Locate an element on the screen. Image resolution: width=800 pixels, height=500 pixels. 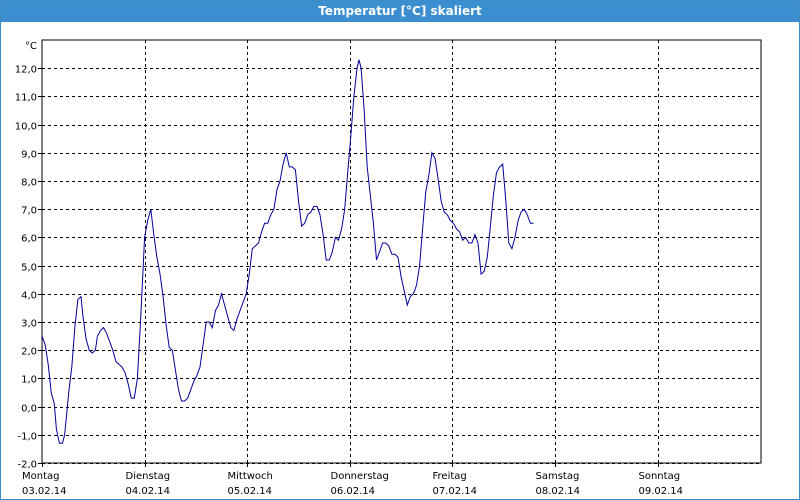
y-tick-label: 0,0 is located at coordinates (29, 409).